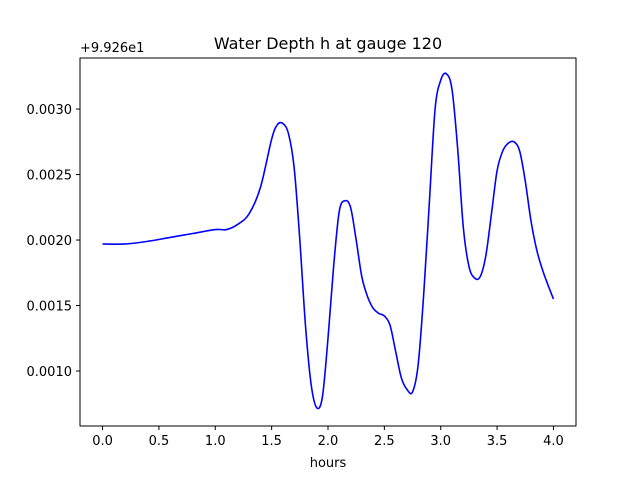  What do you see at coordinates (497, 441) in the screenshot?
I see `x-tick-label: 3.5` at bounding box center [497, 441].